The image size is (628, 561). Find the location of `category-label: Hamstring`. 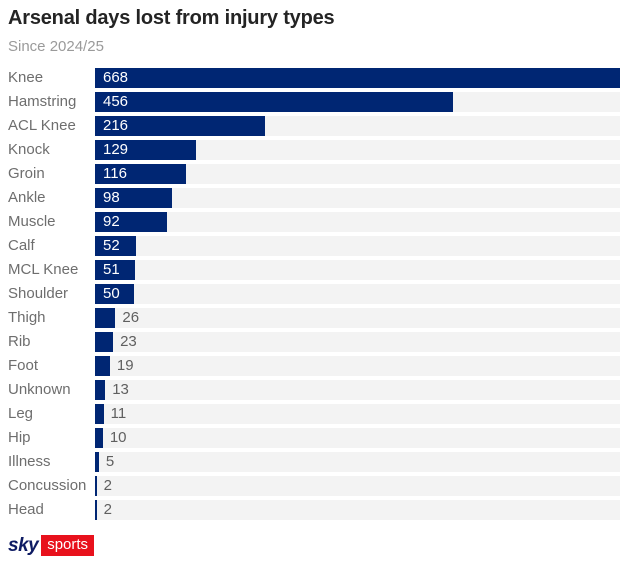

category-label: Hamstring is located at coordinates (42, 101).